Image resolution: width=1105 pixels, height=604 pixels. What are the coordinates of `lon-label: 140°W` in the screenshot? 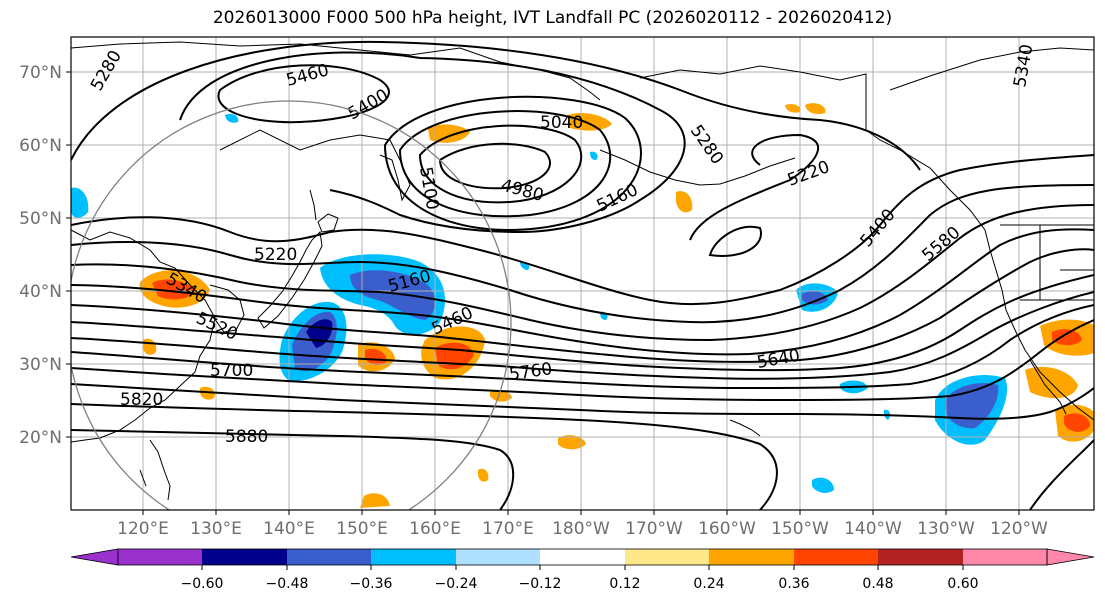 It's located at (873, 529).